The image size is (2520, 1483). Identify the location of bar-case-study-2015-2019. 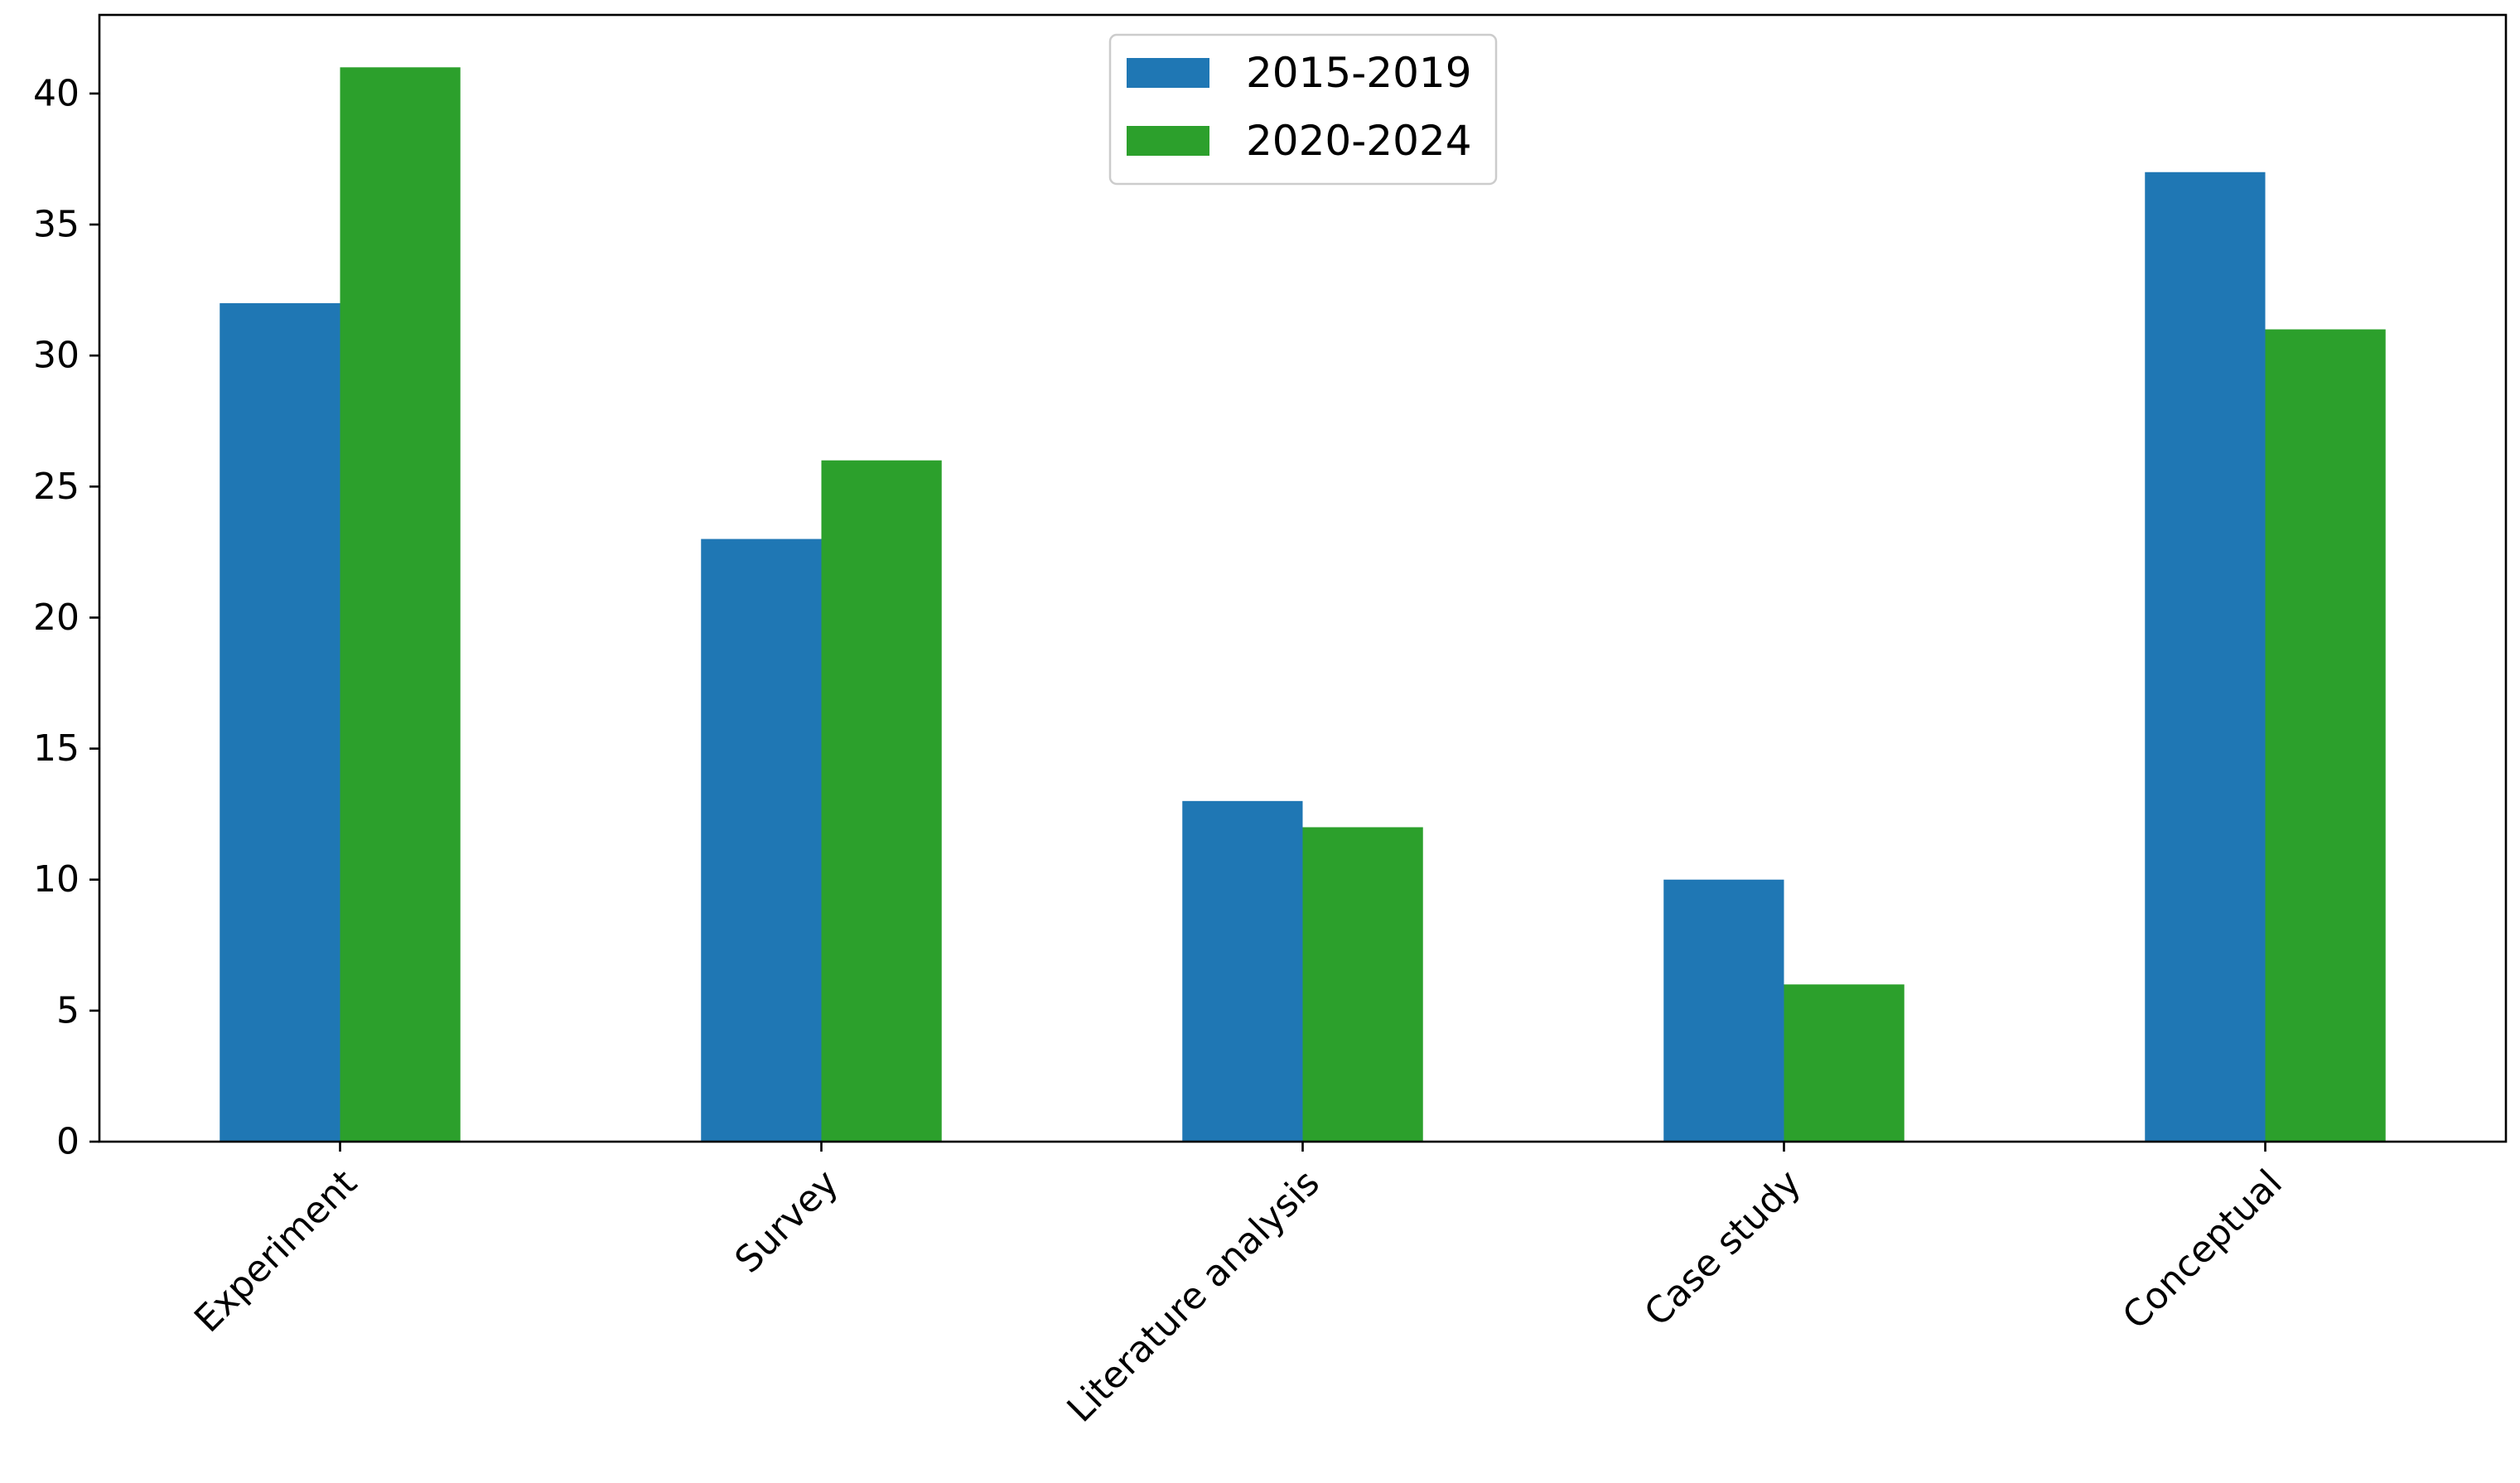
(1723, 1010).